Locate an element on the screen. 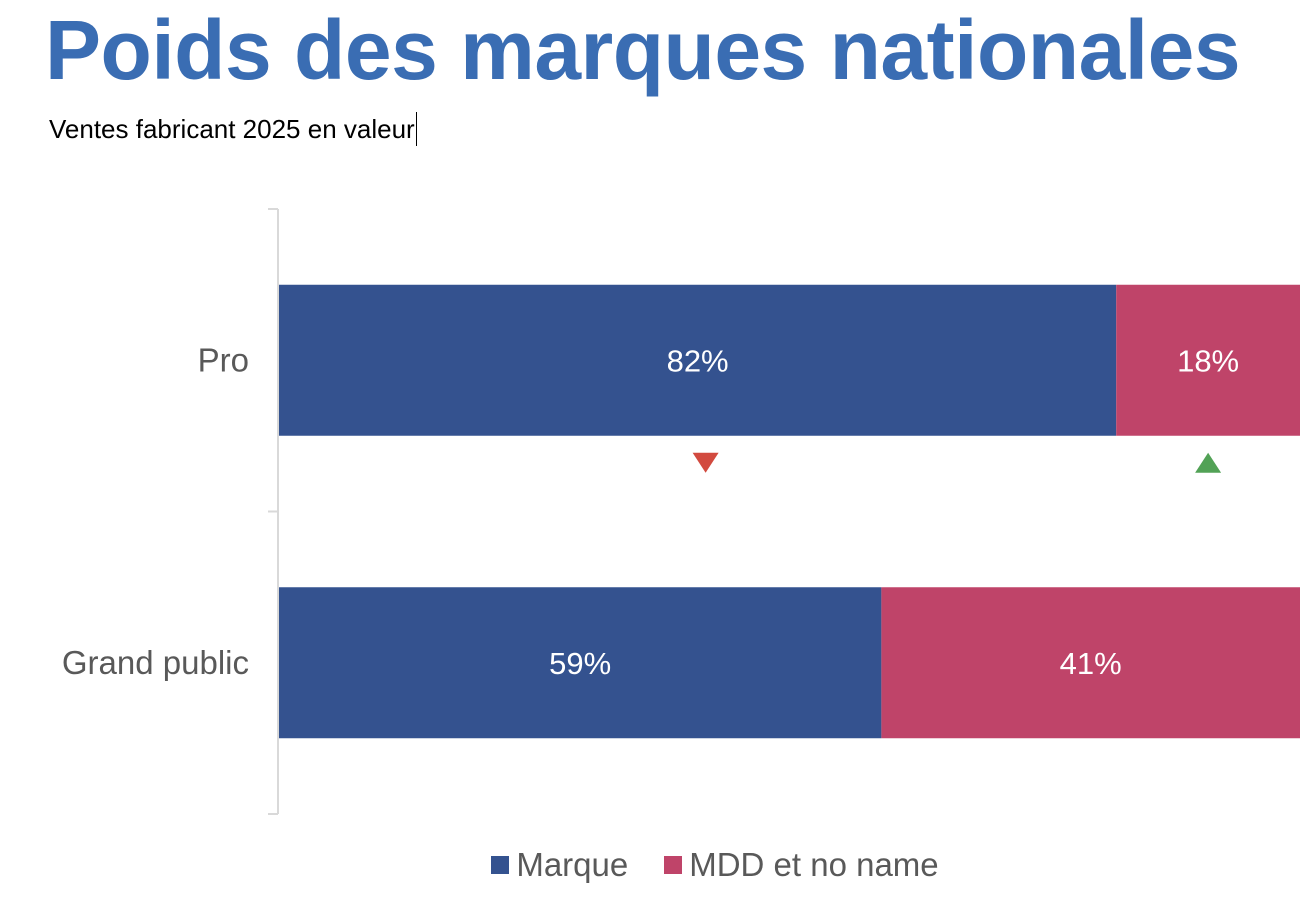 This screenshot has height=906, width=1300. data-label-pro-mdd-et-no-name: 18% is located at coordinates (1208, 360).